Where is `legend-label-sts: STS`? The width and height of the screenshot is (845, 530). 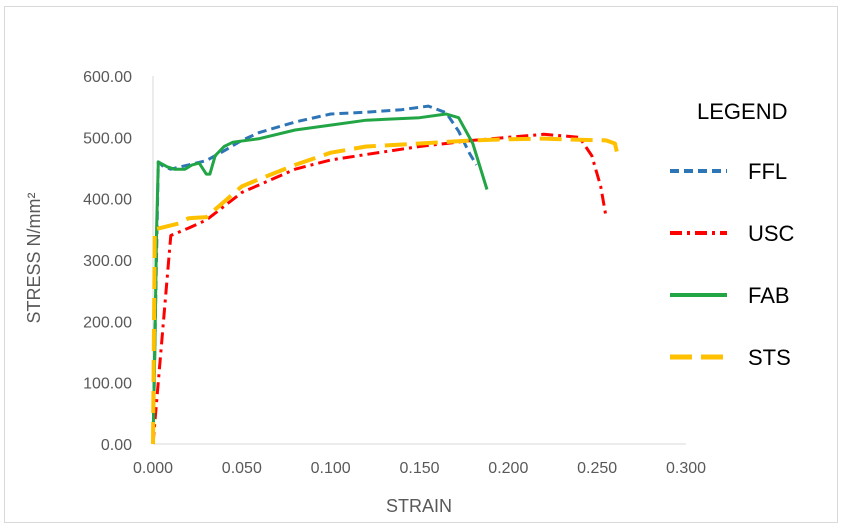
legend-label-sts: STS is located at coordinates (769, 357).